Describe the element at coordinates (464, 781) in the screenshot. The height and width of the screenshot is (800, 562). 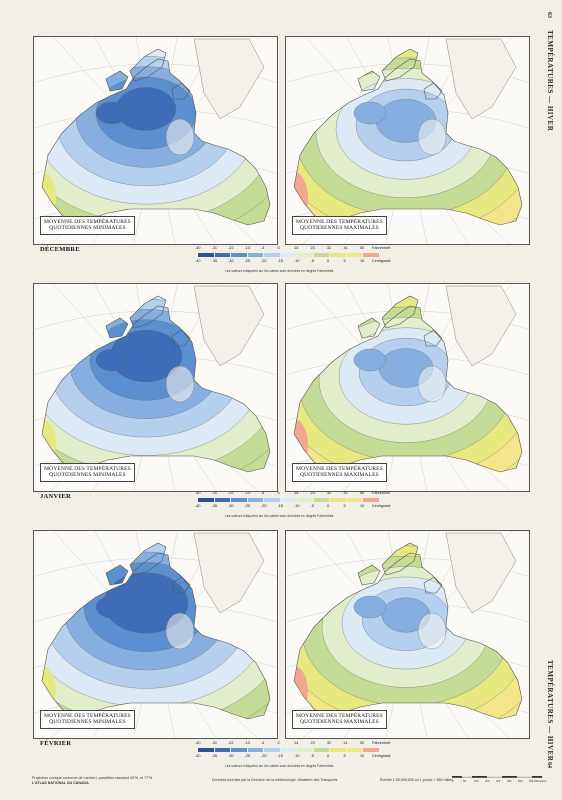
I see `scale-value: 50` at that location.